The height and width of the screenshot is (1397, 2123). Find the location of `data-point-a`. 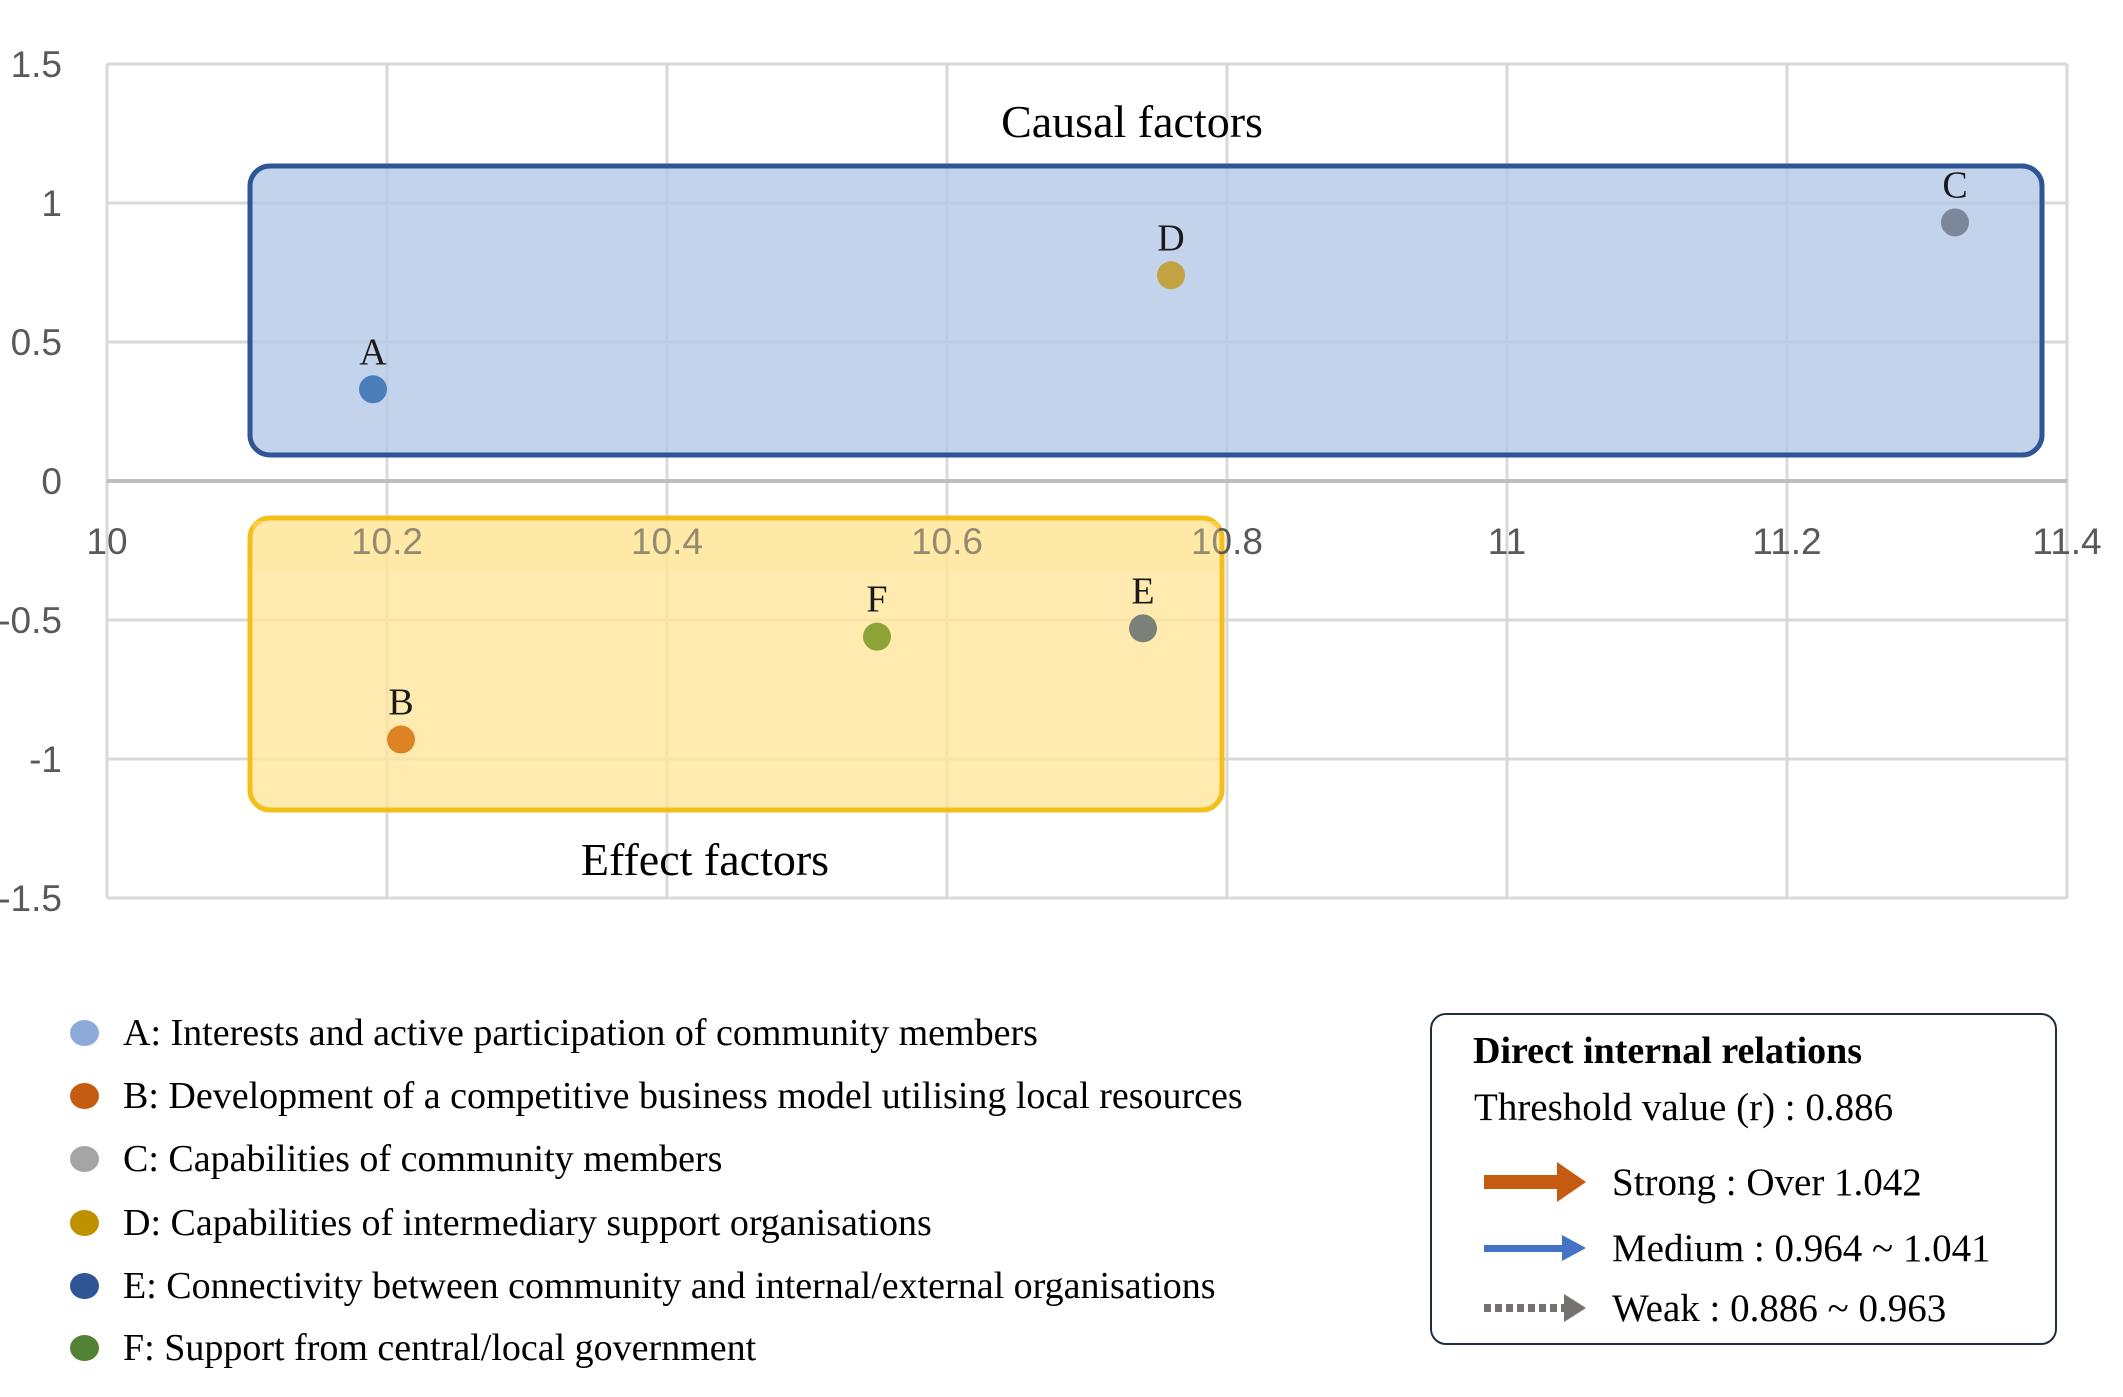

data-point-a is located at coordinates (373, 389).